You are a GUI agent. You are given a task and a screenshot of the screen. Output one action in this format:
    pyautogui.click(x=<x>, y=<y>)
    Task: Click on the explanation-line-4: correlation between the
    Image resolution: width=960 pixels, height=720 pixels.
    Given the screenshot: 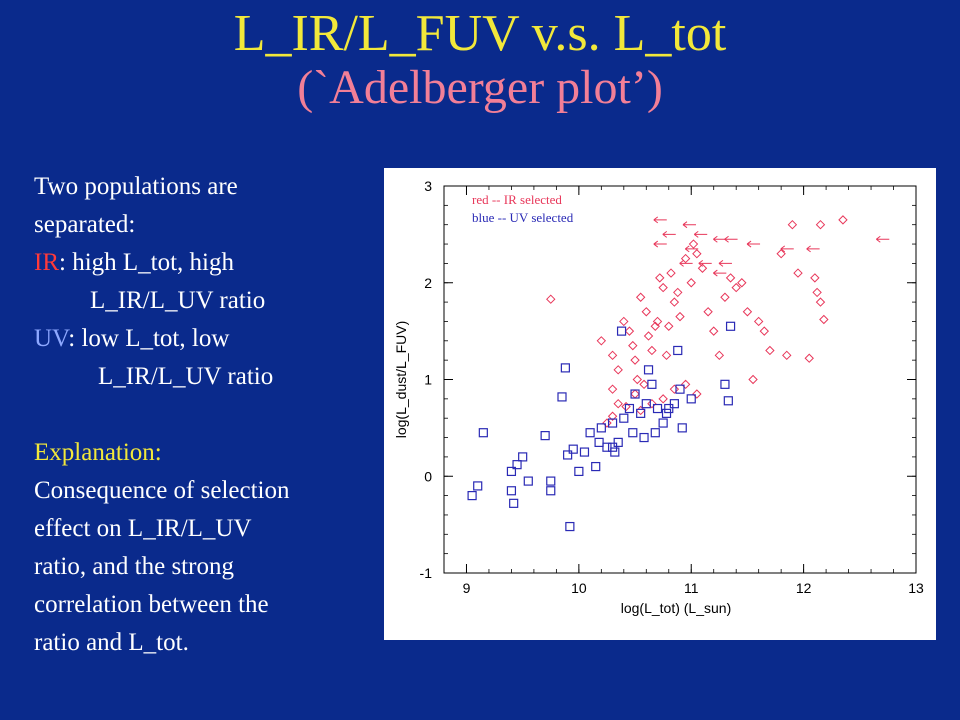 What is the action you would take?
    pyautogui.click(x=151, y=604)
    